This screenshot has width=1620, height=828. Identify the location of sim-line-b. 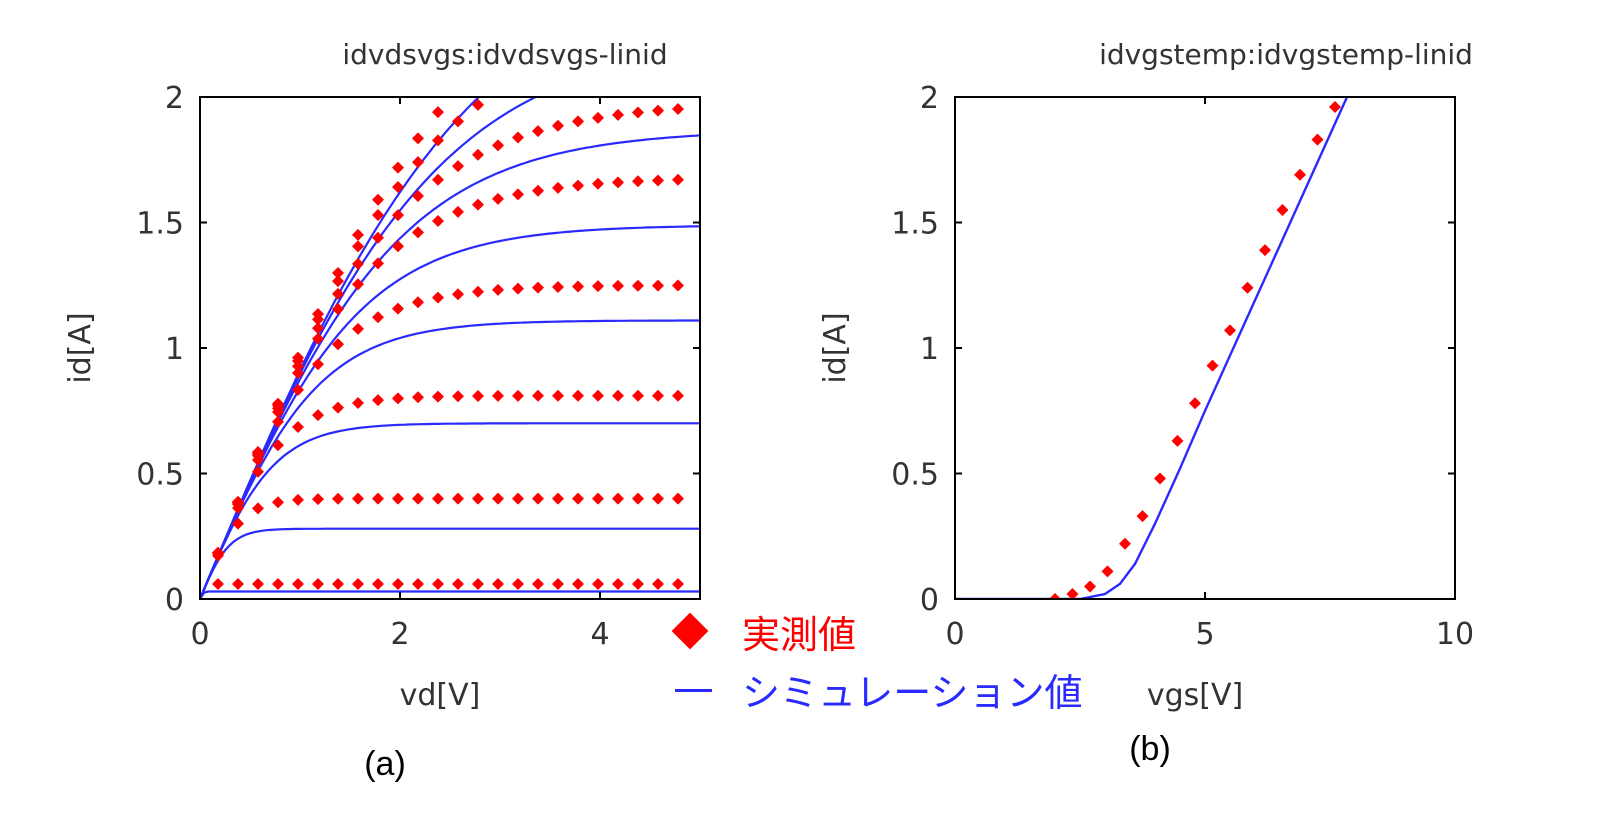
(1152, 348).